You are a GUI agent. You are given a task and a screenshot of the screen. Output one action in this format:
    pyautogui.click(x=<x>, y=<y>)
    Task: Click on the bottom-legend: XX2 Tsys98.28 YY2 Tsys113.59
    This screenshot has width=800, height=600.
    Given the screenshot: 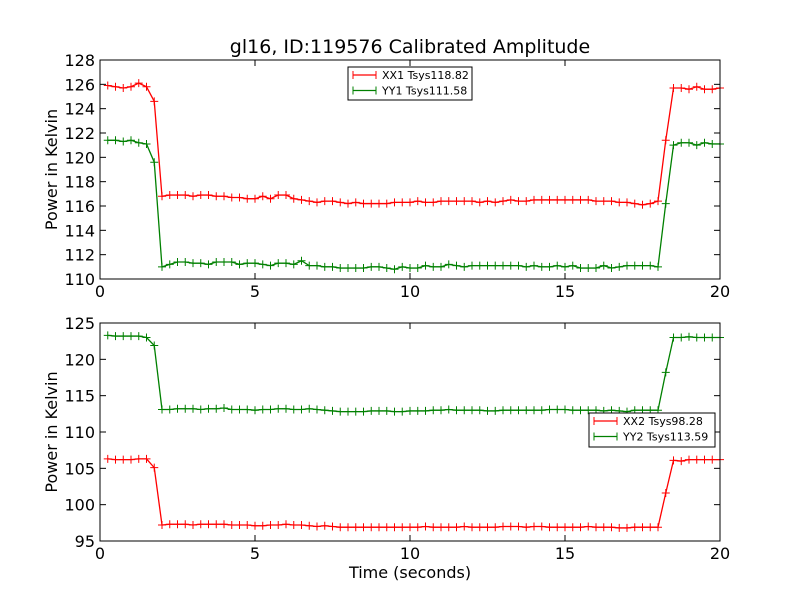 What is the action you would take?
    pyautogui.click(x=652, y=430)
    